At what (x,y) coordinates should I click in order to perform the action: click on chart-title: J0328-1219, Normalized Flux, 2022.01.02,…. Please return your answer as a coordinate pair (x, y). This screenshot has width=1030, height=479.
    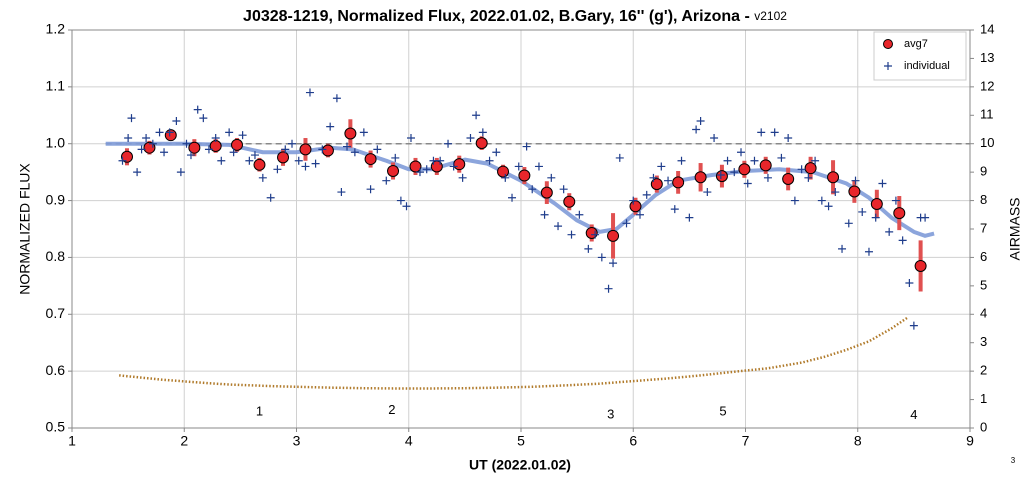
    Looking at the image, I should click on (515, 16).